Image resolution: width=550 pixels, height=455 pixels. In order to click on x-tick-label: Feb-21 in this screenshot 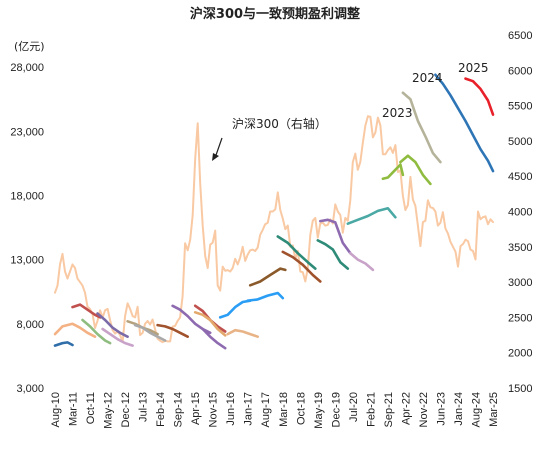, I will do `click(371, 409)`.